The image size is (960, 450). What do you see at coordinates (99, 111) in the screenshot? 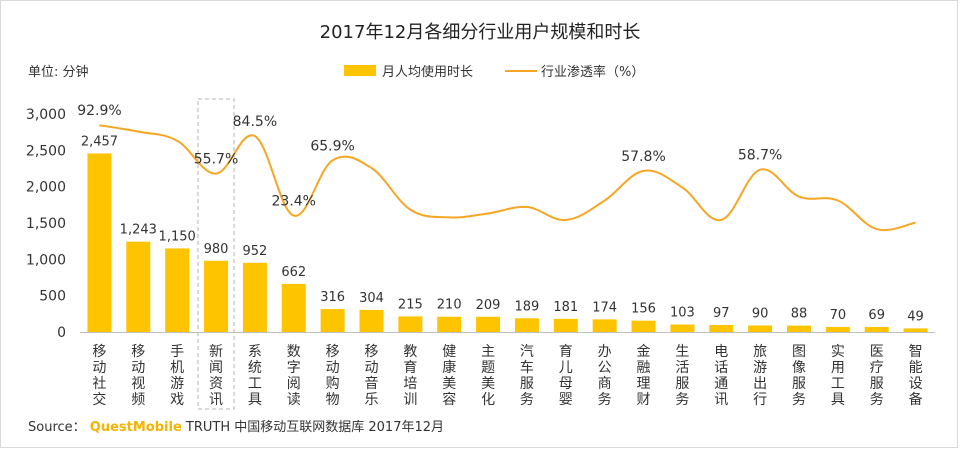
I see `line-value-label: 92.9%` at bounding box center [99, 111].